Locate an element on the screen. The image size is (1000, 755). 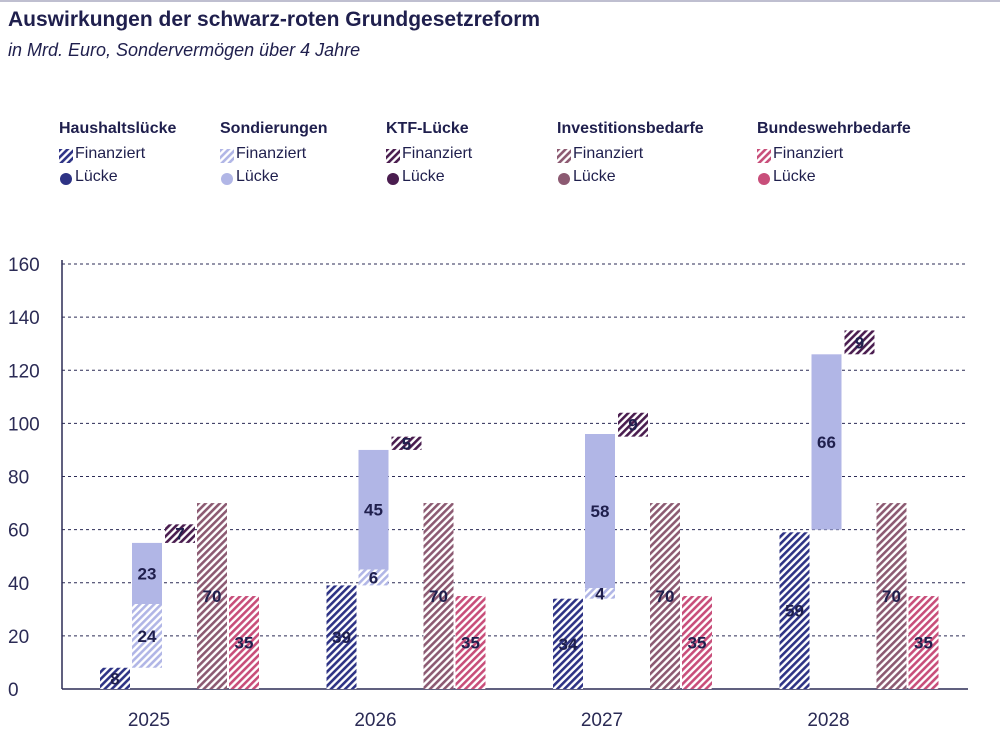
data-label: 45 is located at coordinates (373, 510).